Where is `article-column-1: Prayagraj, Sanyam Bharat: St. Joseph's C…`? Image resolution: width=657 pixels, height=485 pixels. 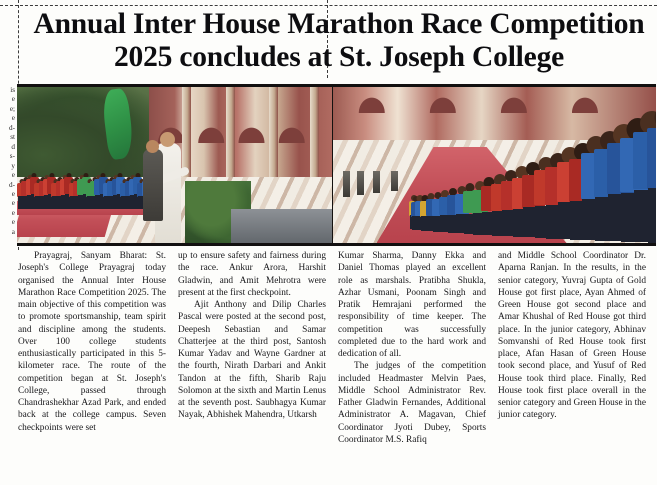
article-column-1: Prayagraj, Sanyam Bharat: St. Joseph's C… is located at coordinates (92, 364).